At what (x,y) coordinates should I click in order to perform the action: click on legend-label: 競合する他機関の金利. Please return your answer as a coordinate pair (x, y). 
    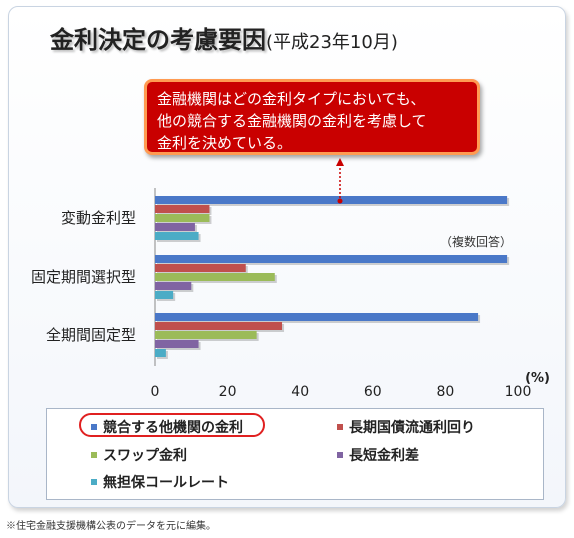
    Looking at the image, I should click on (173, 428).